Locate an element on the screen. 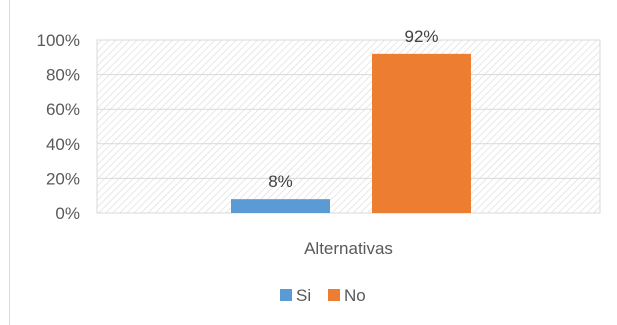 The width and height of the screenshot is (617, 325). legend-swatch-no is located at coordinates (334, 295).